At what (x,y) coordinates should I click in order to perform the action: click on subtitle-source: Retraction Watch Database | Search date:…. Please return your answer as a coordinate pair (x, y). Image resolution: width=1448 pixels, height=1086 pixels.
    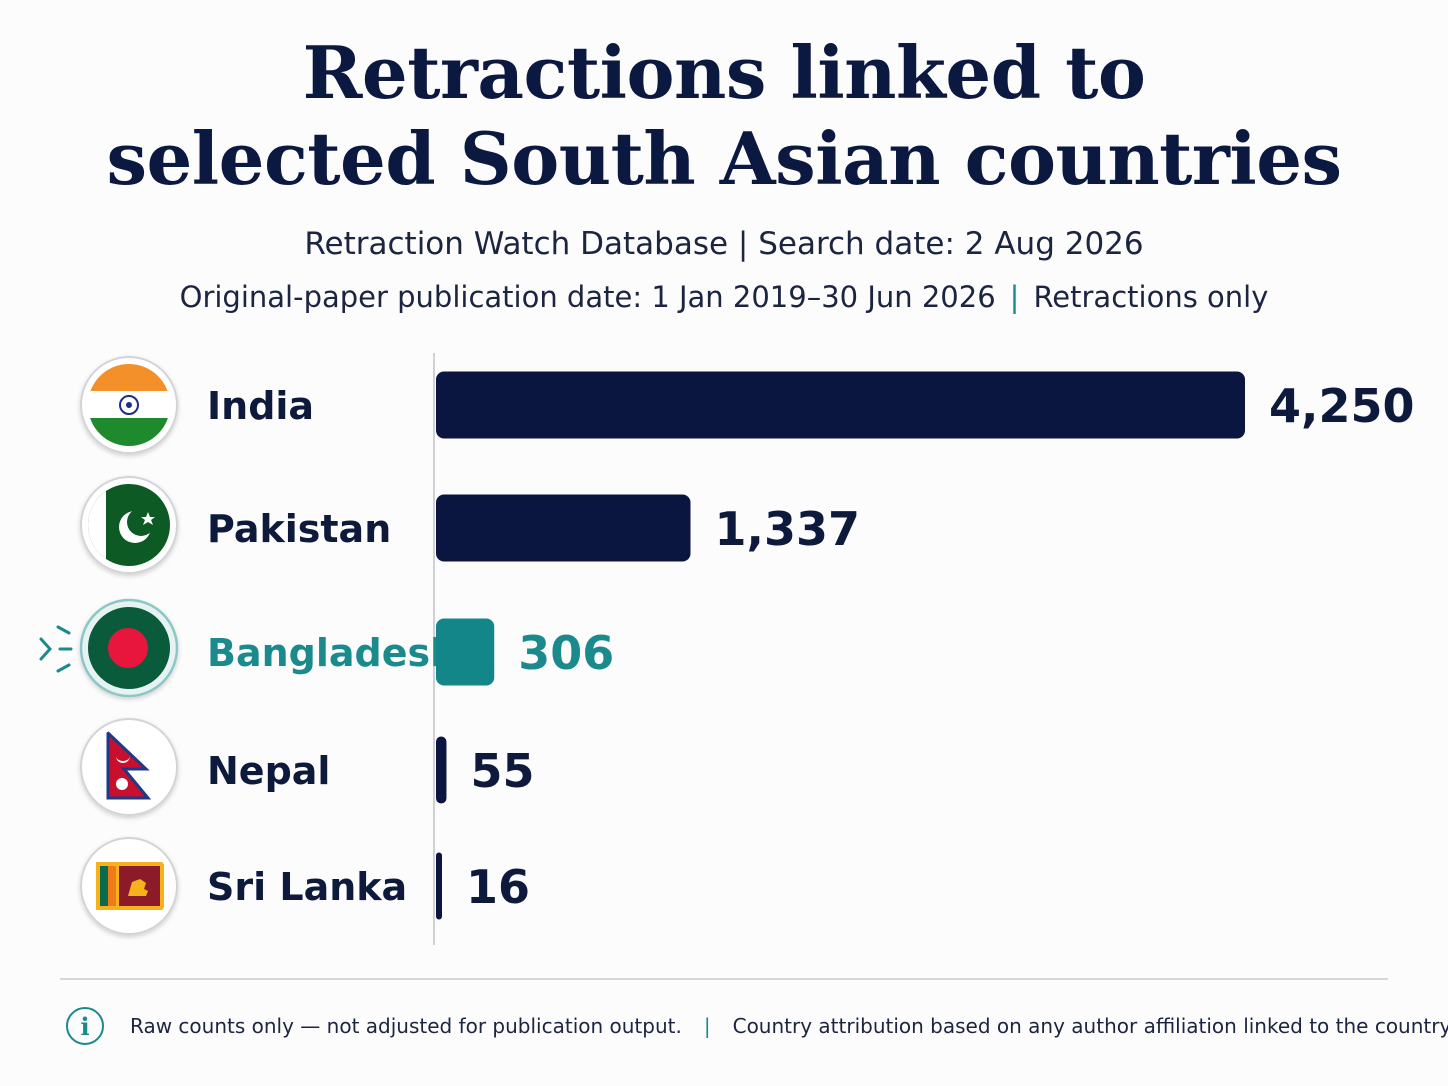
    Looking at the image, I should click on (724, 244).